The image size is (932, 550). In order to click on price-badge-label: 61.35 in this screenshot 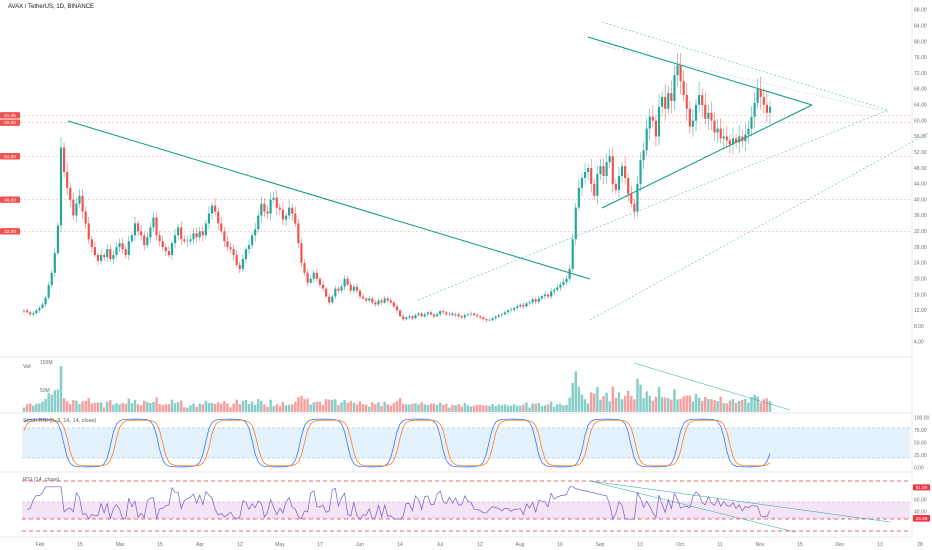, I will do `click(10, 115)`.